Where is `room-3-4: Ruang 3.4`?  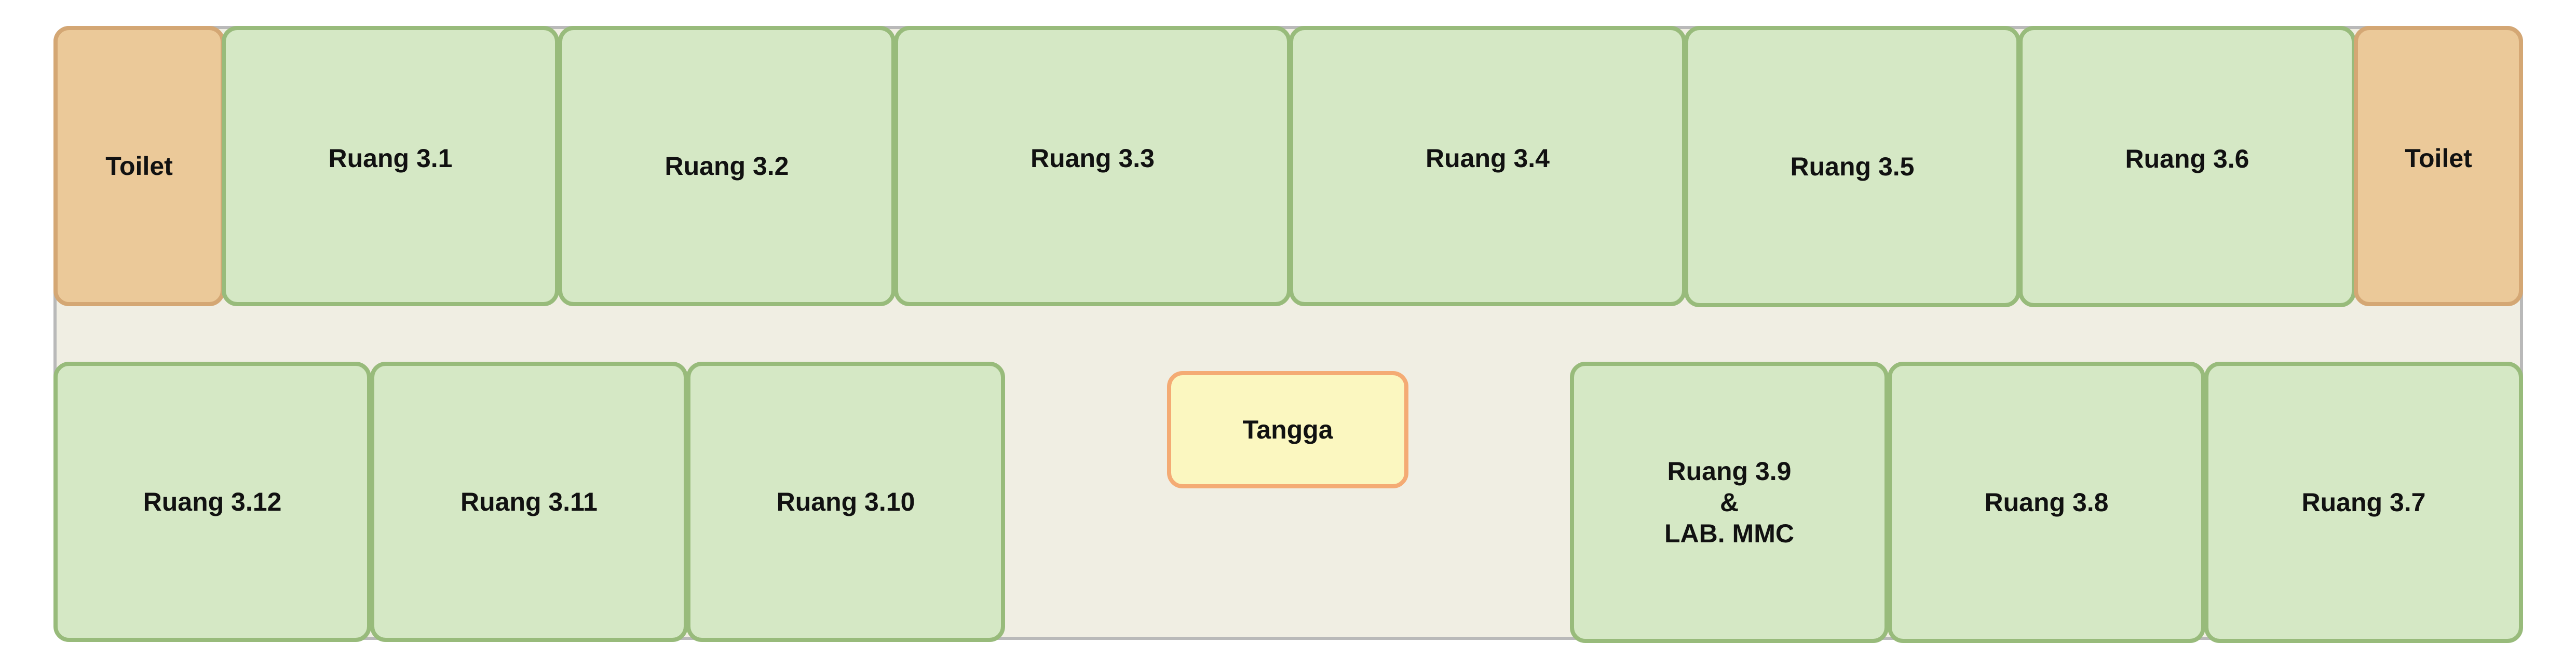 room-3-4: Ruang 3.4 is located at coordinates (1487, 166).